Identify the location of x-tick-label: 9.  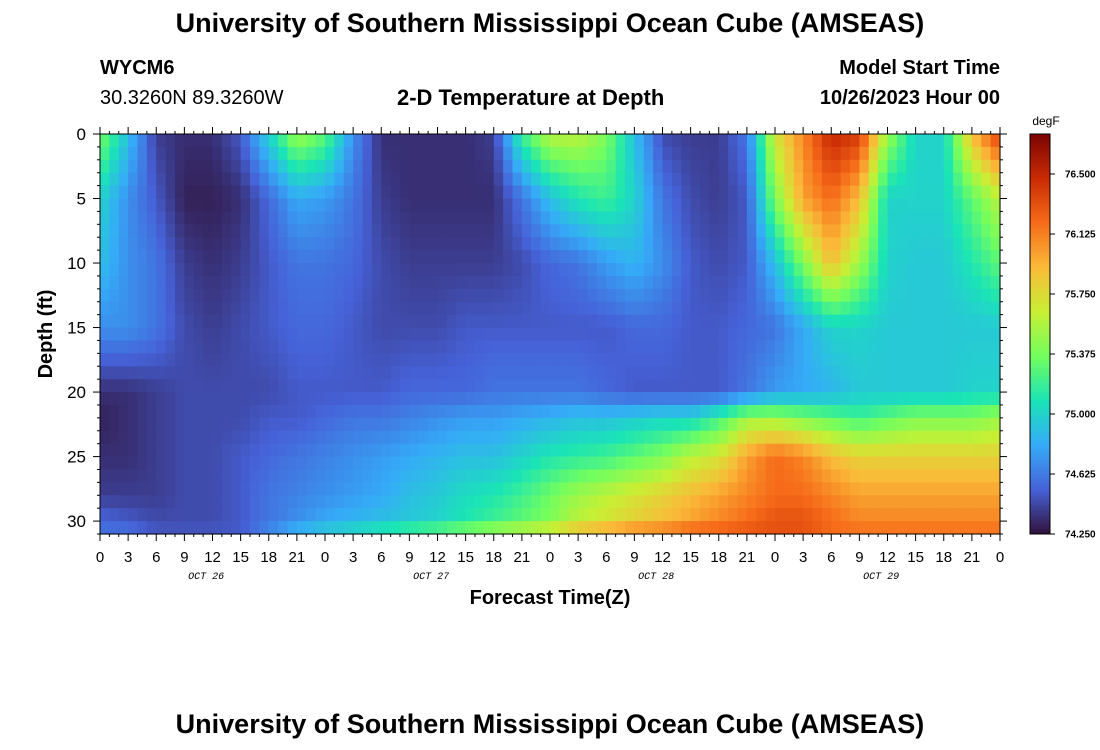
(634, 557).